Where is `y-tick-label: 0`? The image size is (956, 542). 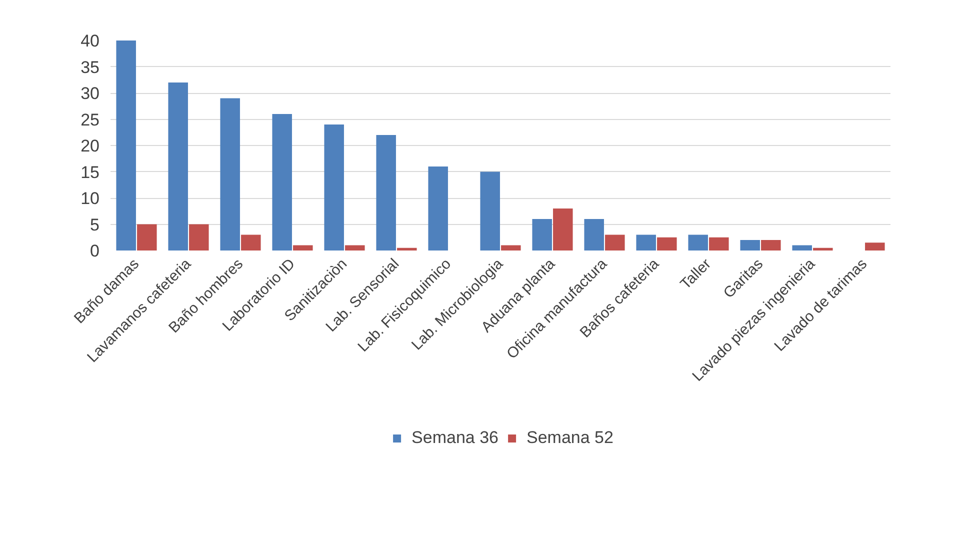 y-tick-label: 0 is located at coordinates (95, 251).